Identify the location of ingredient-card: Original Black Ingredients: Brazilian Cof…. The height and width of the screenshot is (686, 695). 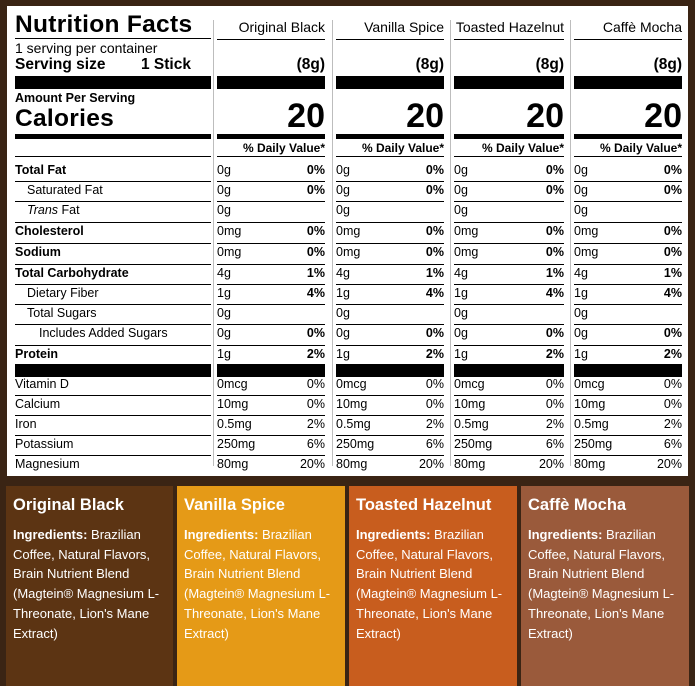
(89, 586).